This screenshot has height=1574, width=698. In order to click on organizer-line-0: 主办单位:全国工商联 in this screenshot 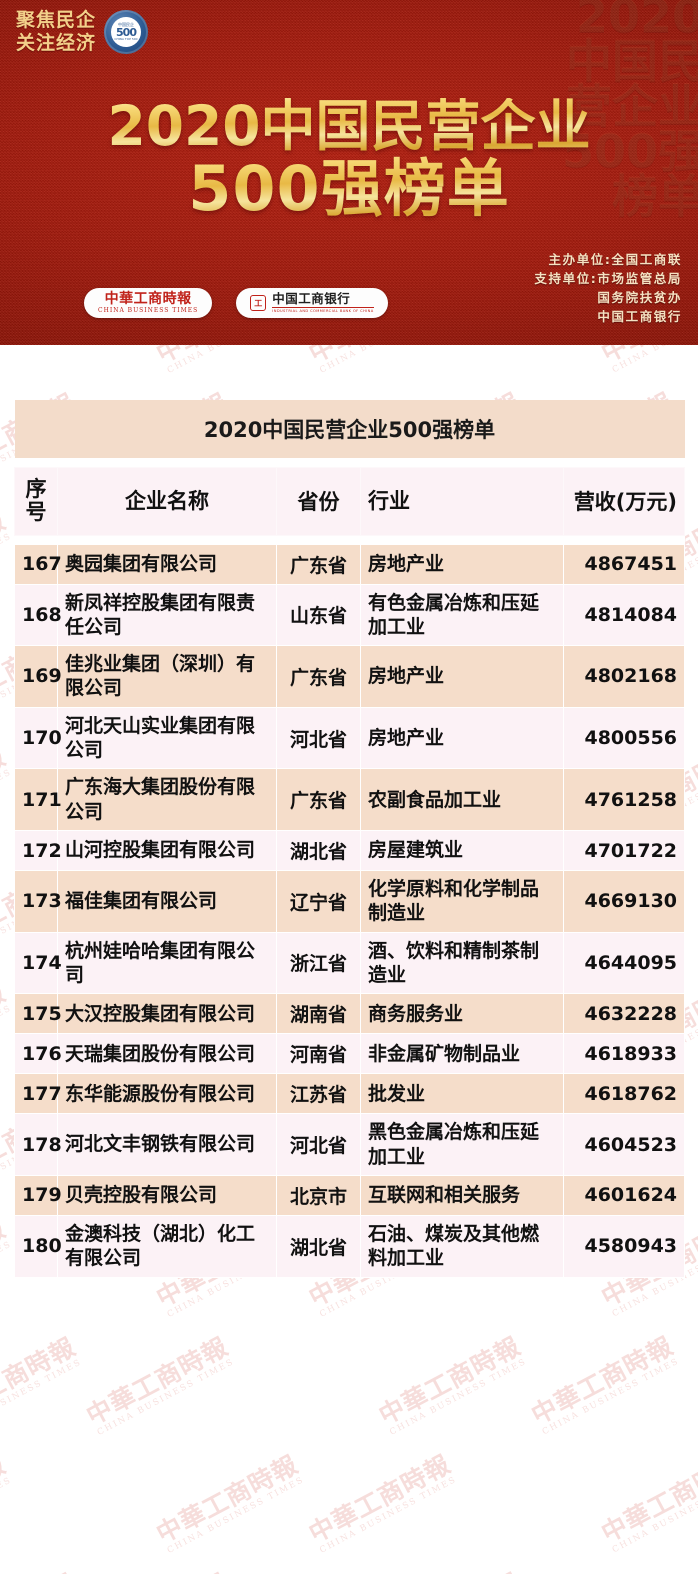, I will do `click(615, 259)`.